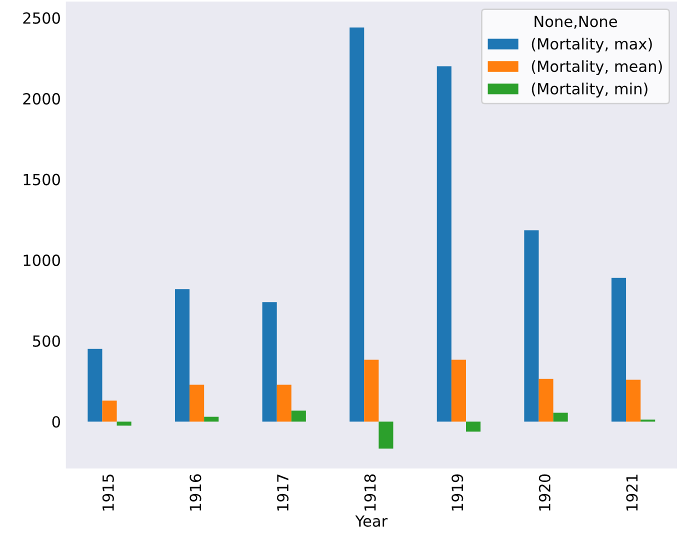 The image size is (679, 546). I want to click on y-tick-label: 1500, so click(42, 180).